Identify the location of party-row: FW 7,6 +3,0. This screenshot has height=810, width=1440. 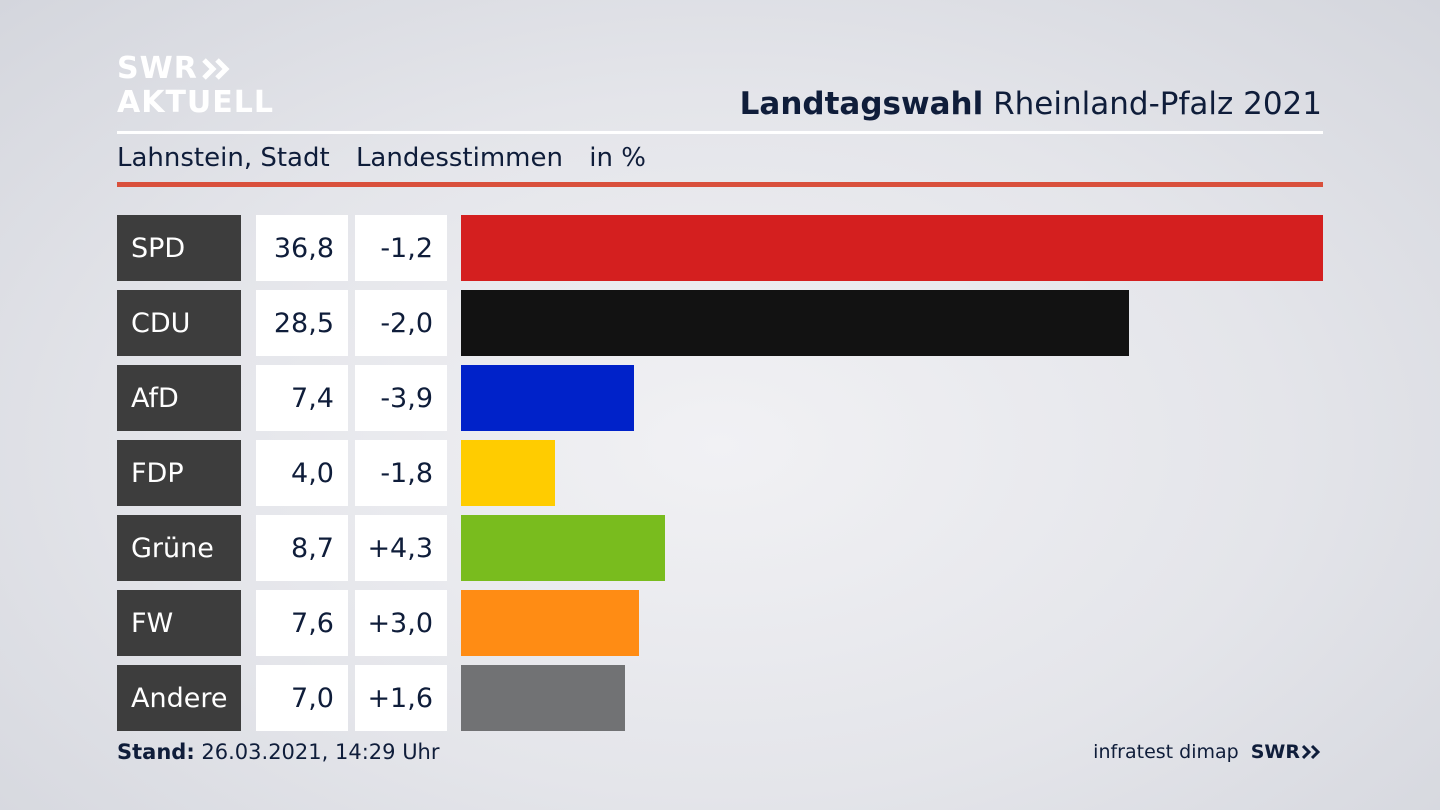
(720, 623).